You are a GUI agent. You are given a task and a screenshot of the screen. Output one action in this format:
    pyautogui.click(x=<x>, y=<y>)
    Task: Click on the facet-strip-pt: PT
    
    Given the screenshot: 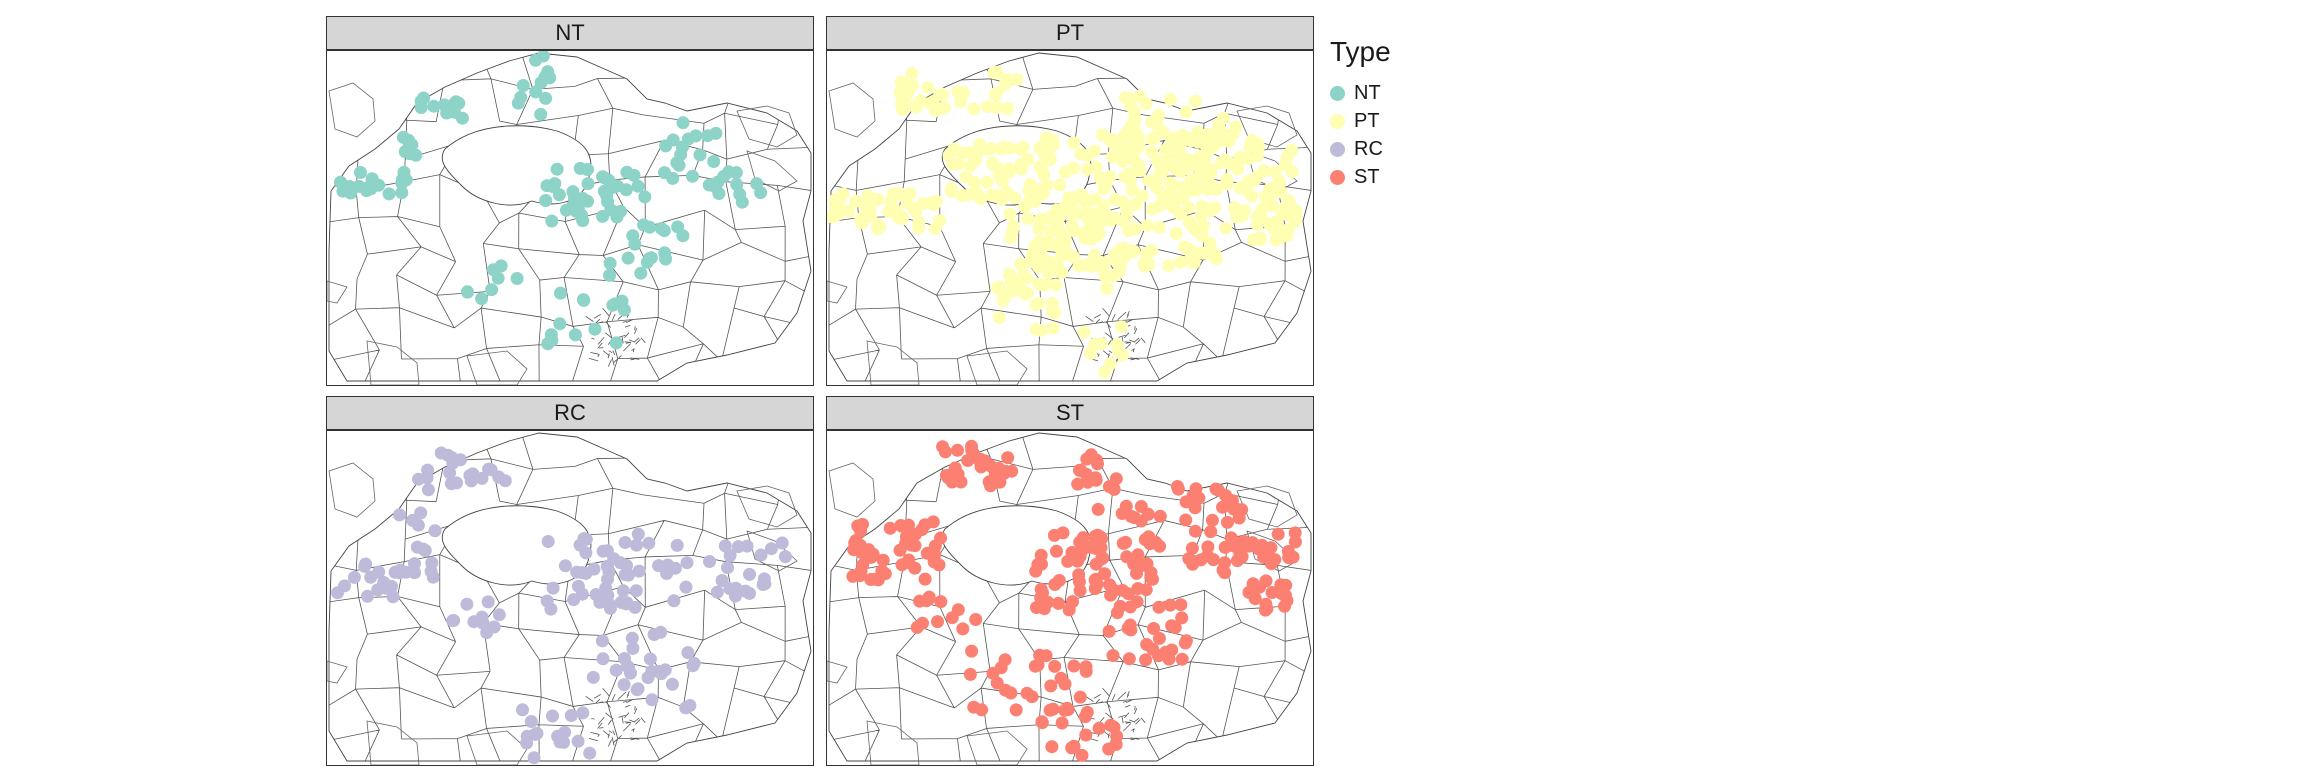 What is the action you would take?
    pyautogui.click(x=1070, y=33)
    